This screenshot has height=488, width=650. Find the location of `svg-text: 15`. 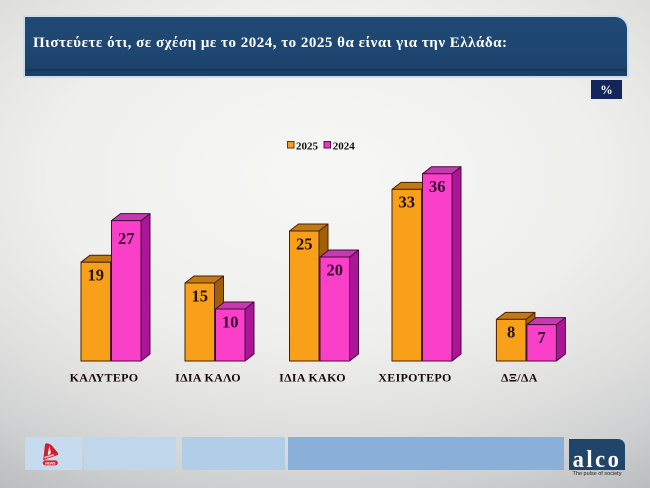

svg-text: 15 is located at coordinates (200, 295).